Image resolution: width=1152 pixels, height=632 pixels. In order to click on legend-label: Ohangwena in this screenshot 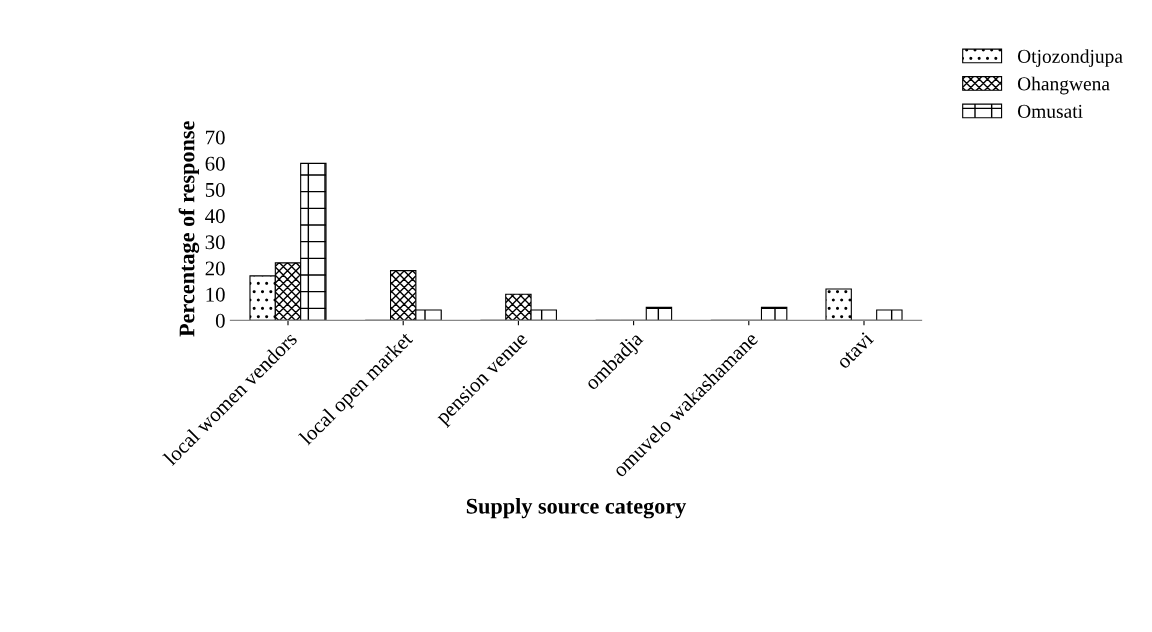, I will do `click(1063, 85)`.